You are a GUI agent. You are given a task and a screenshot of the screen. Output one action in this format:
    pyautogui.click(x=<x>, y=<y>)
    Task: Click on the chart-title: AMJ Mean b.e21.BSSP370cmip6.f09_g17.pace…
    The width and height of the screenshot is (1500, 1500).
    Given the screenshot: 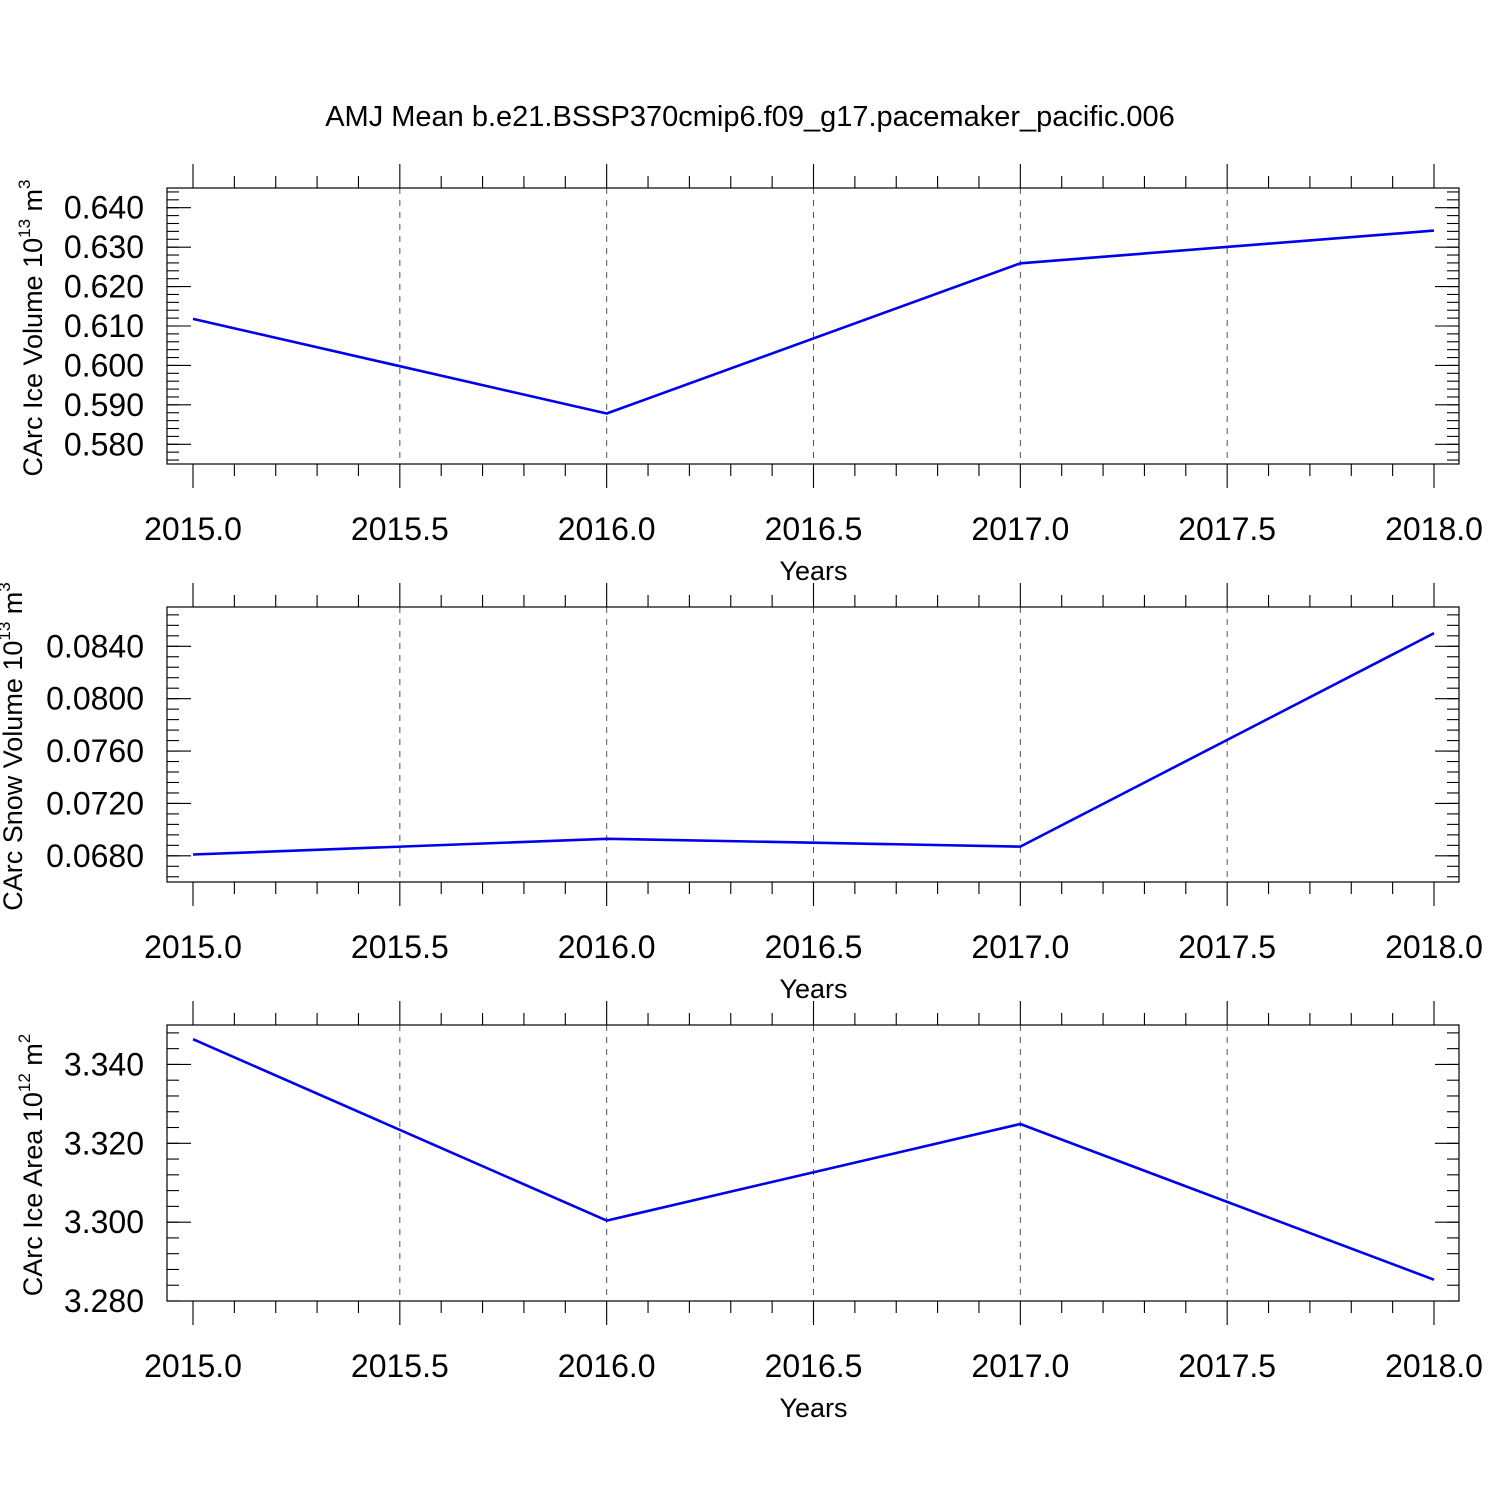 What is the action you would take?
    pyautogui.click(x=750, y=117)
    